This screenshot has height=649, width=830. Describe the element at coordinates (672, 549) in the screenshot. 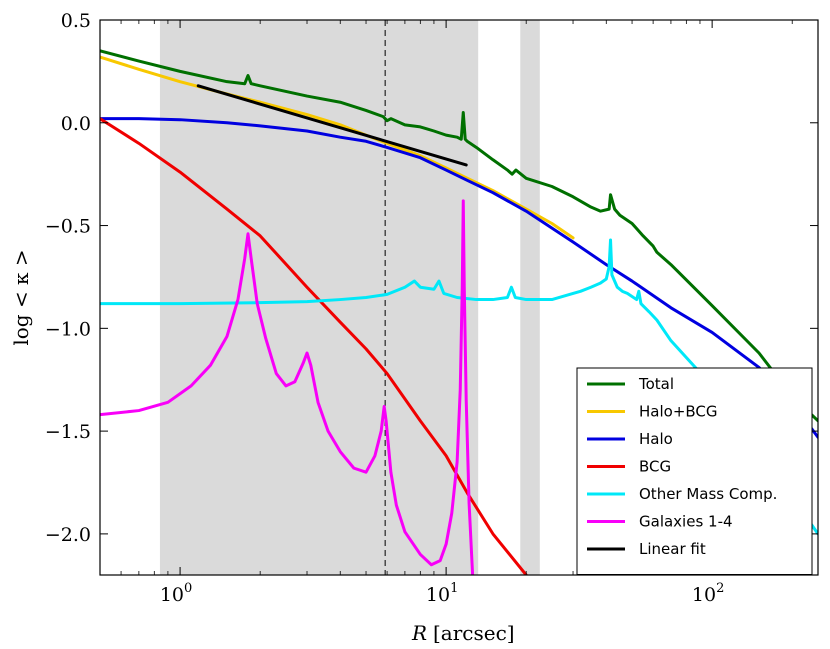

I see `legend-label-linear-fit: Linear fit` at that location.